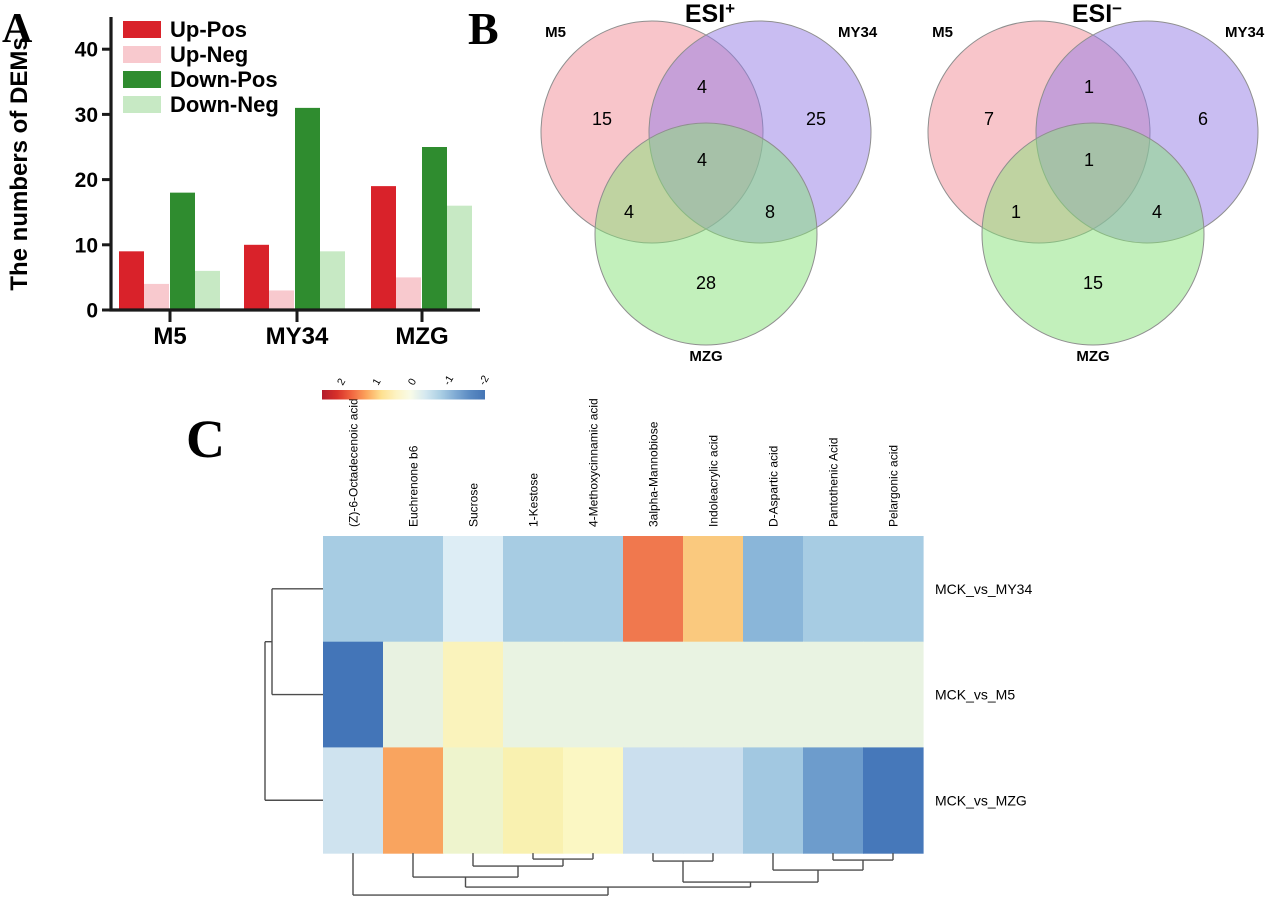  What do you see at coordinates (207, 290) in the screenshot?
I see `bar-down-neg-m5` at bounding box center [207, 290].